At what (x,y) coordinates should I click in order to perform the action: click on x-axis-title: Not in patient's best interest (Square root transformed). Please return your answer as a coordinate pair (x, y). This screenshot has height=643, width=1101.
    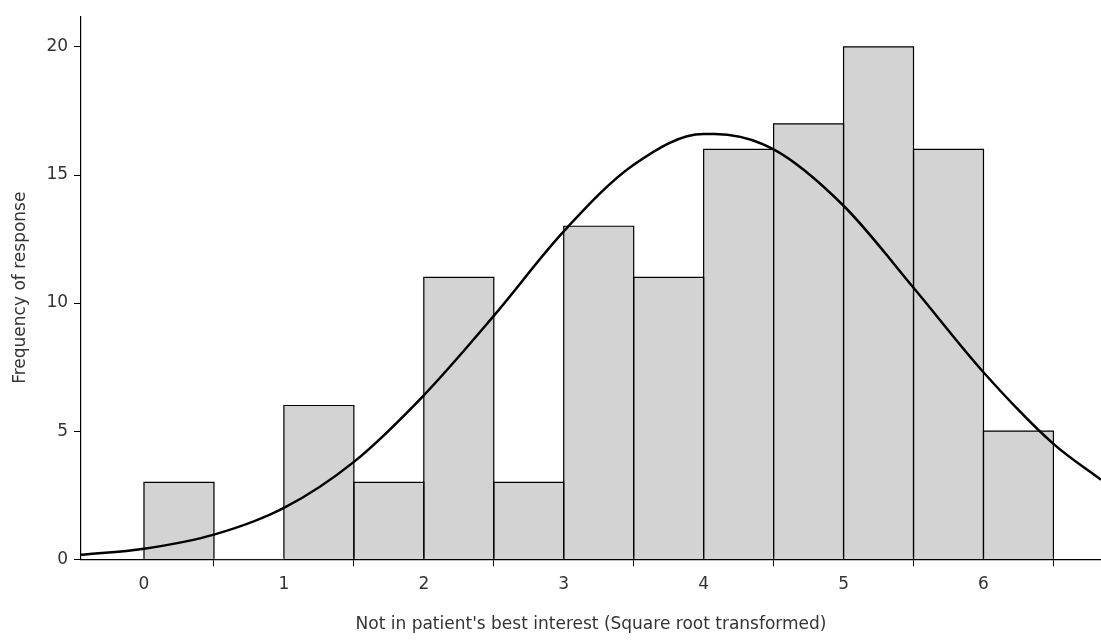
    Looking at the image, I should click on (591, 623).